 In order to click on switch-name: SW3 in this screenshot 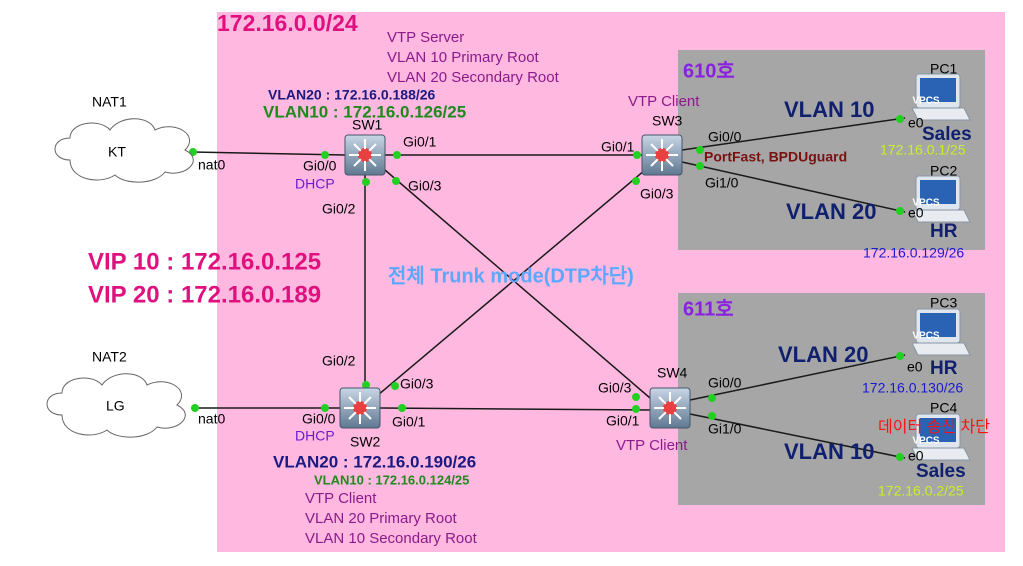, I will do `click(667, 121)`.